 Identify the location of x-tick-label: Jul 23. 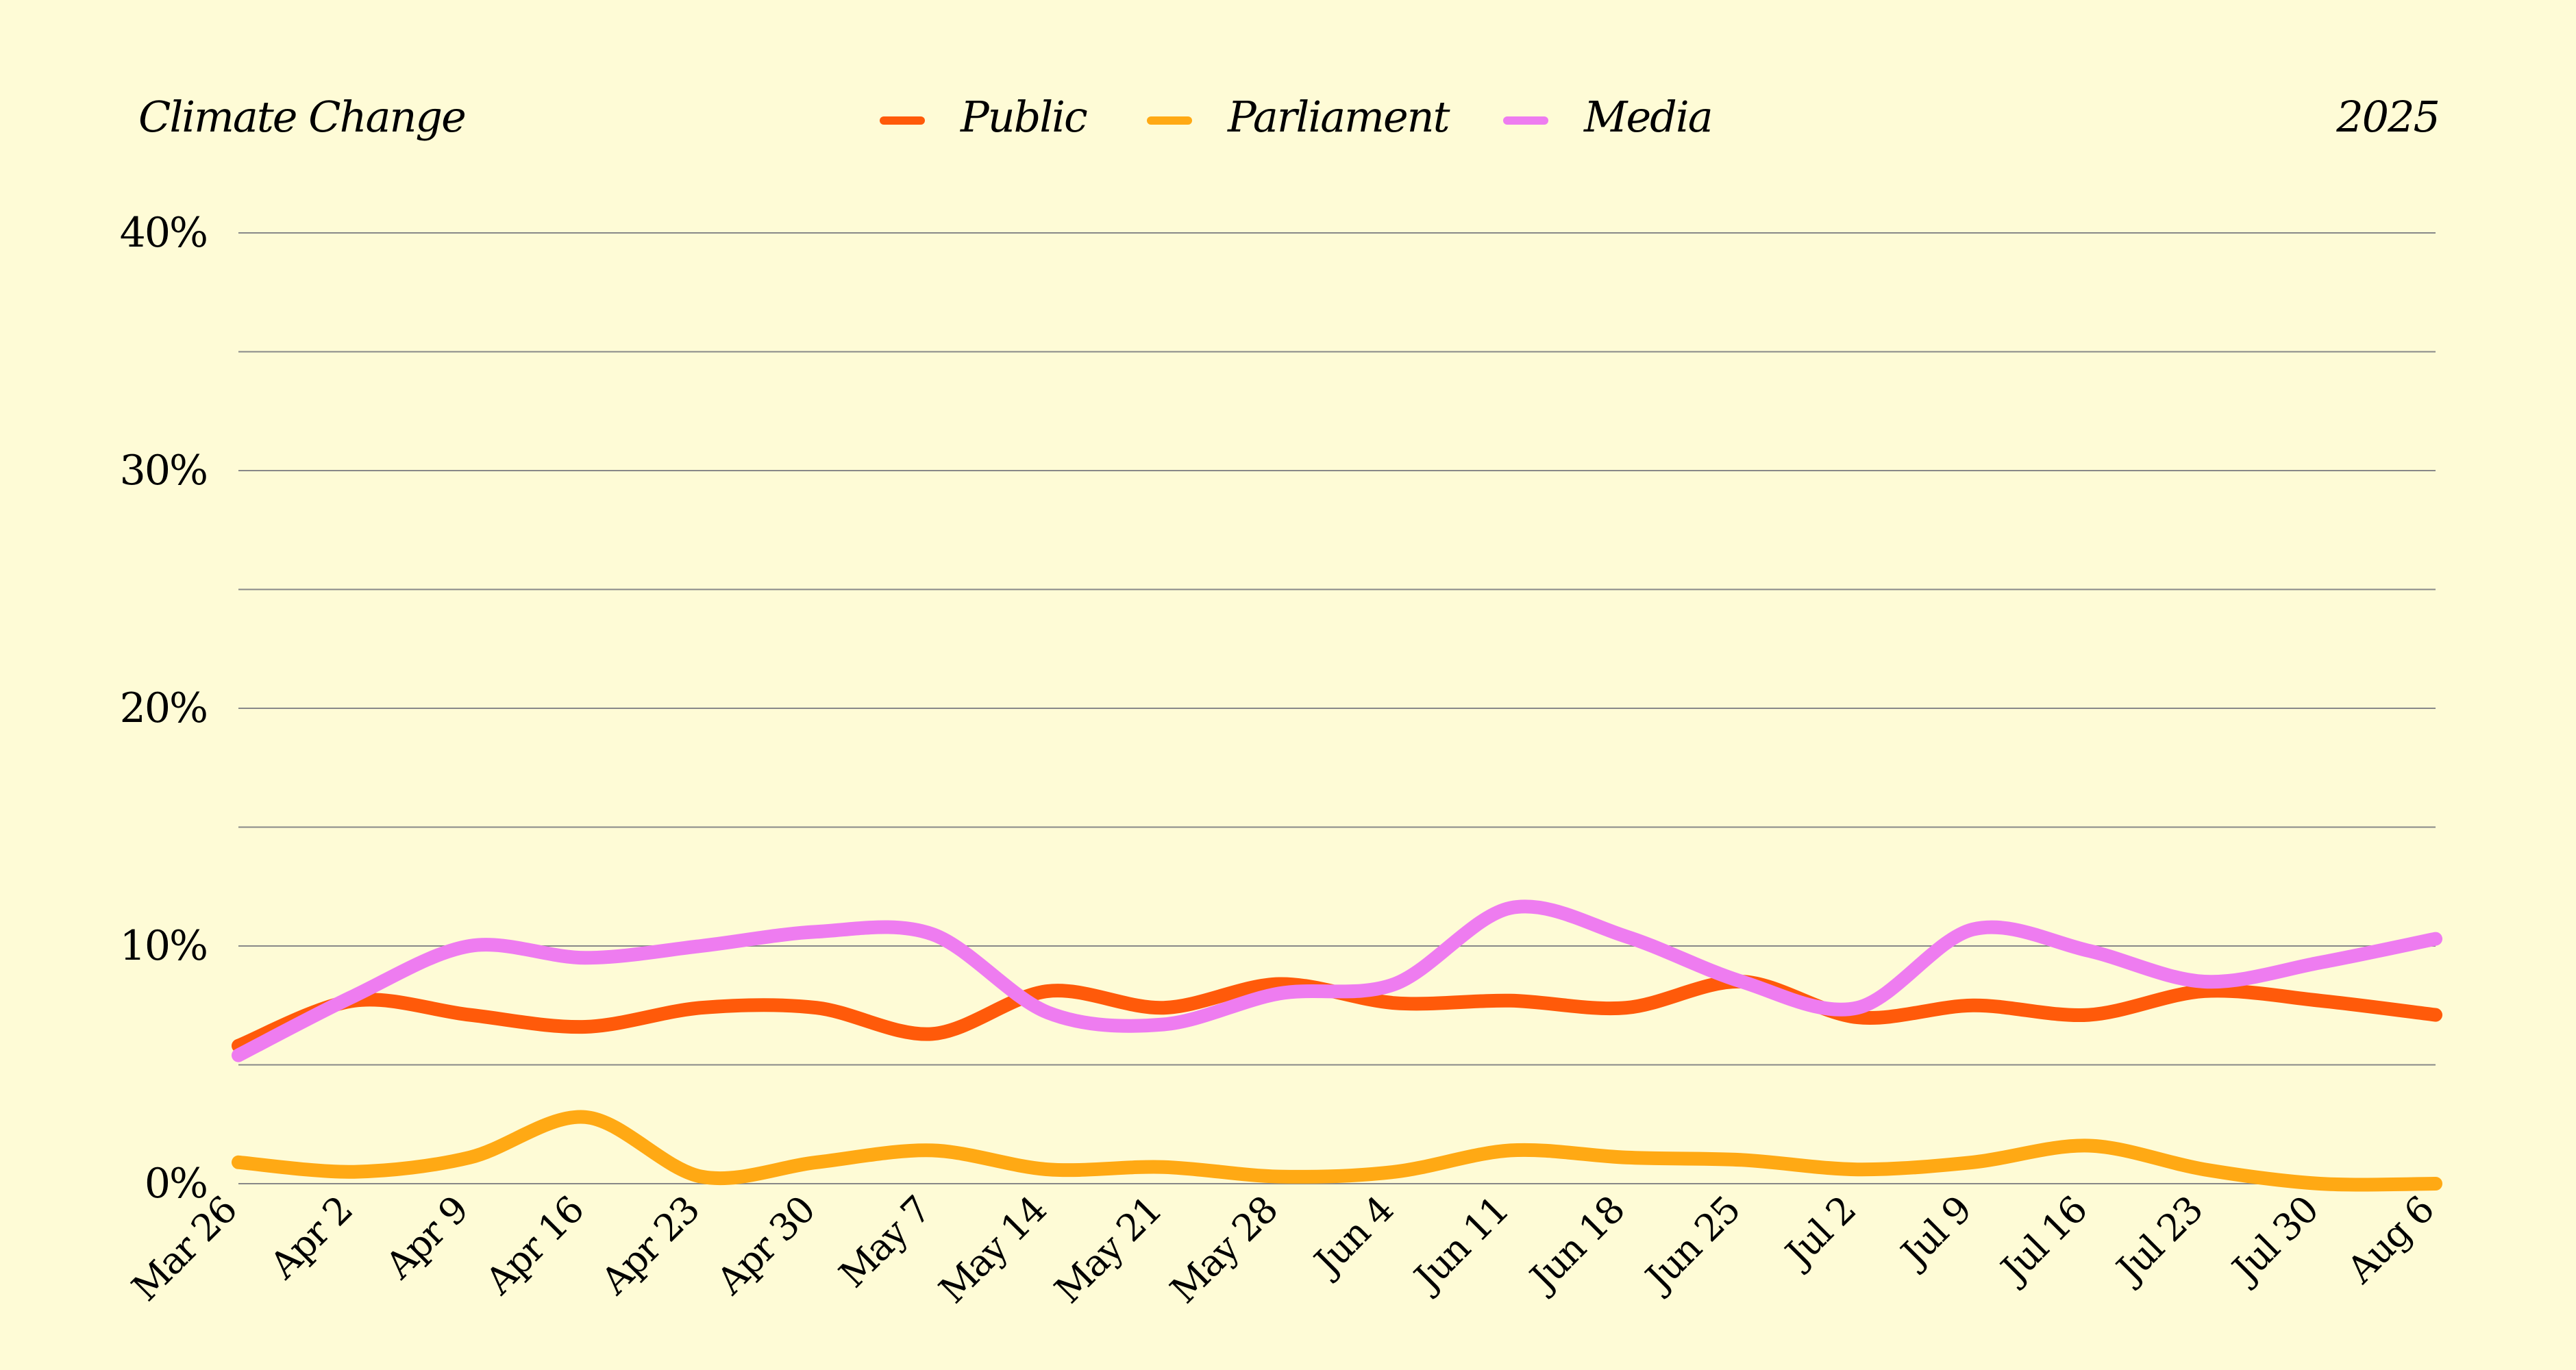
(2158, 1240).